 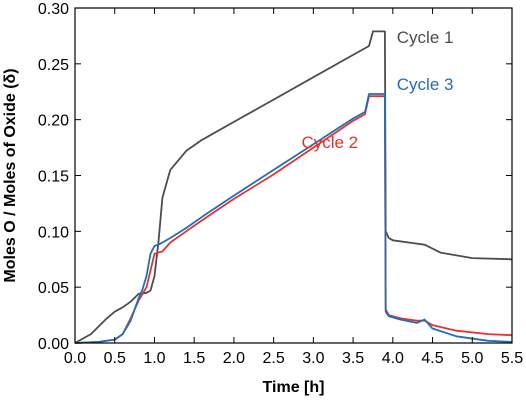 What do you see at coordinates (194, 358) in the screenshot?
I see `x-tick-label: 1.5` at bounding box center [194, 358].